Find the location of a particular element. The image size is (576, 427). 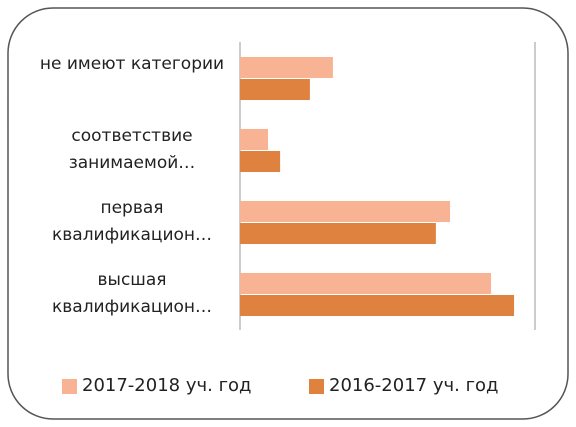

legend-label: 2017-2018 уч. год is located at coordinates (167, 385).